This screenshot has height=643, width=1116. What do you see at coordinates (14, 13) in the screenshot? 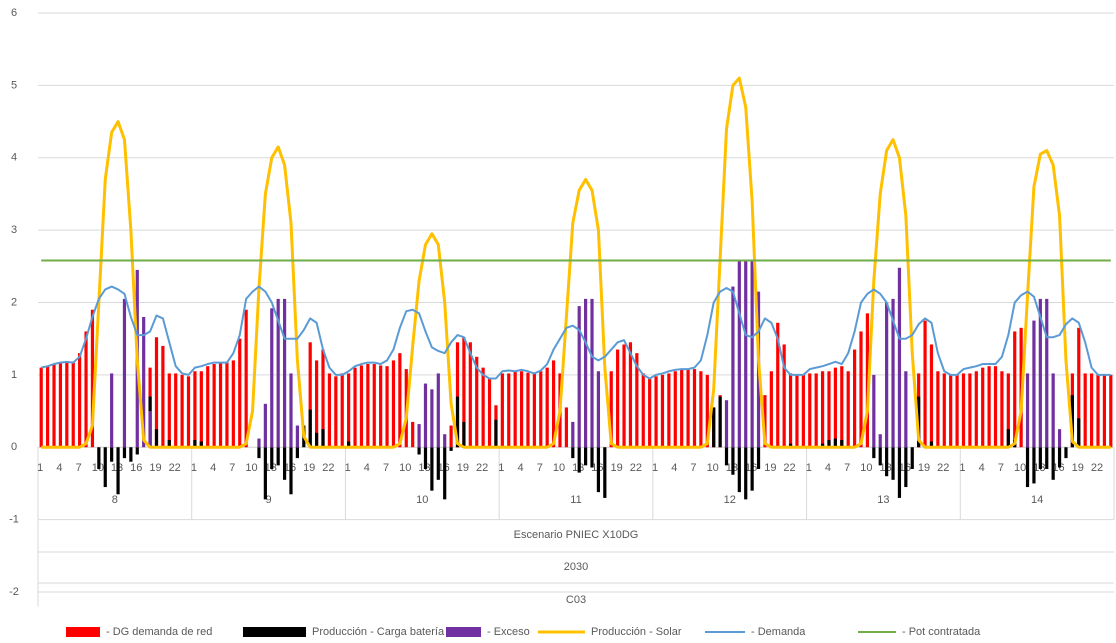
I see `y-tick-label: 6` at bounding box center [14, 13].